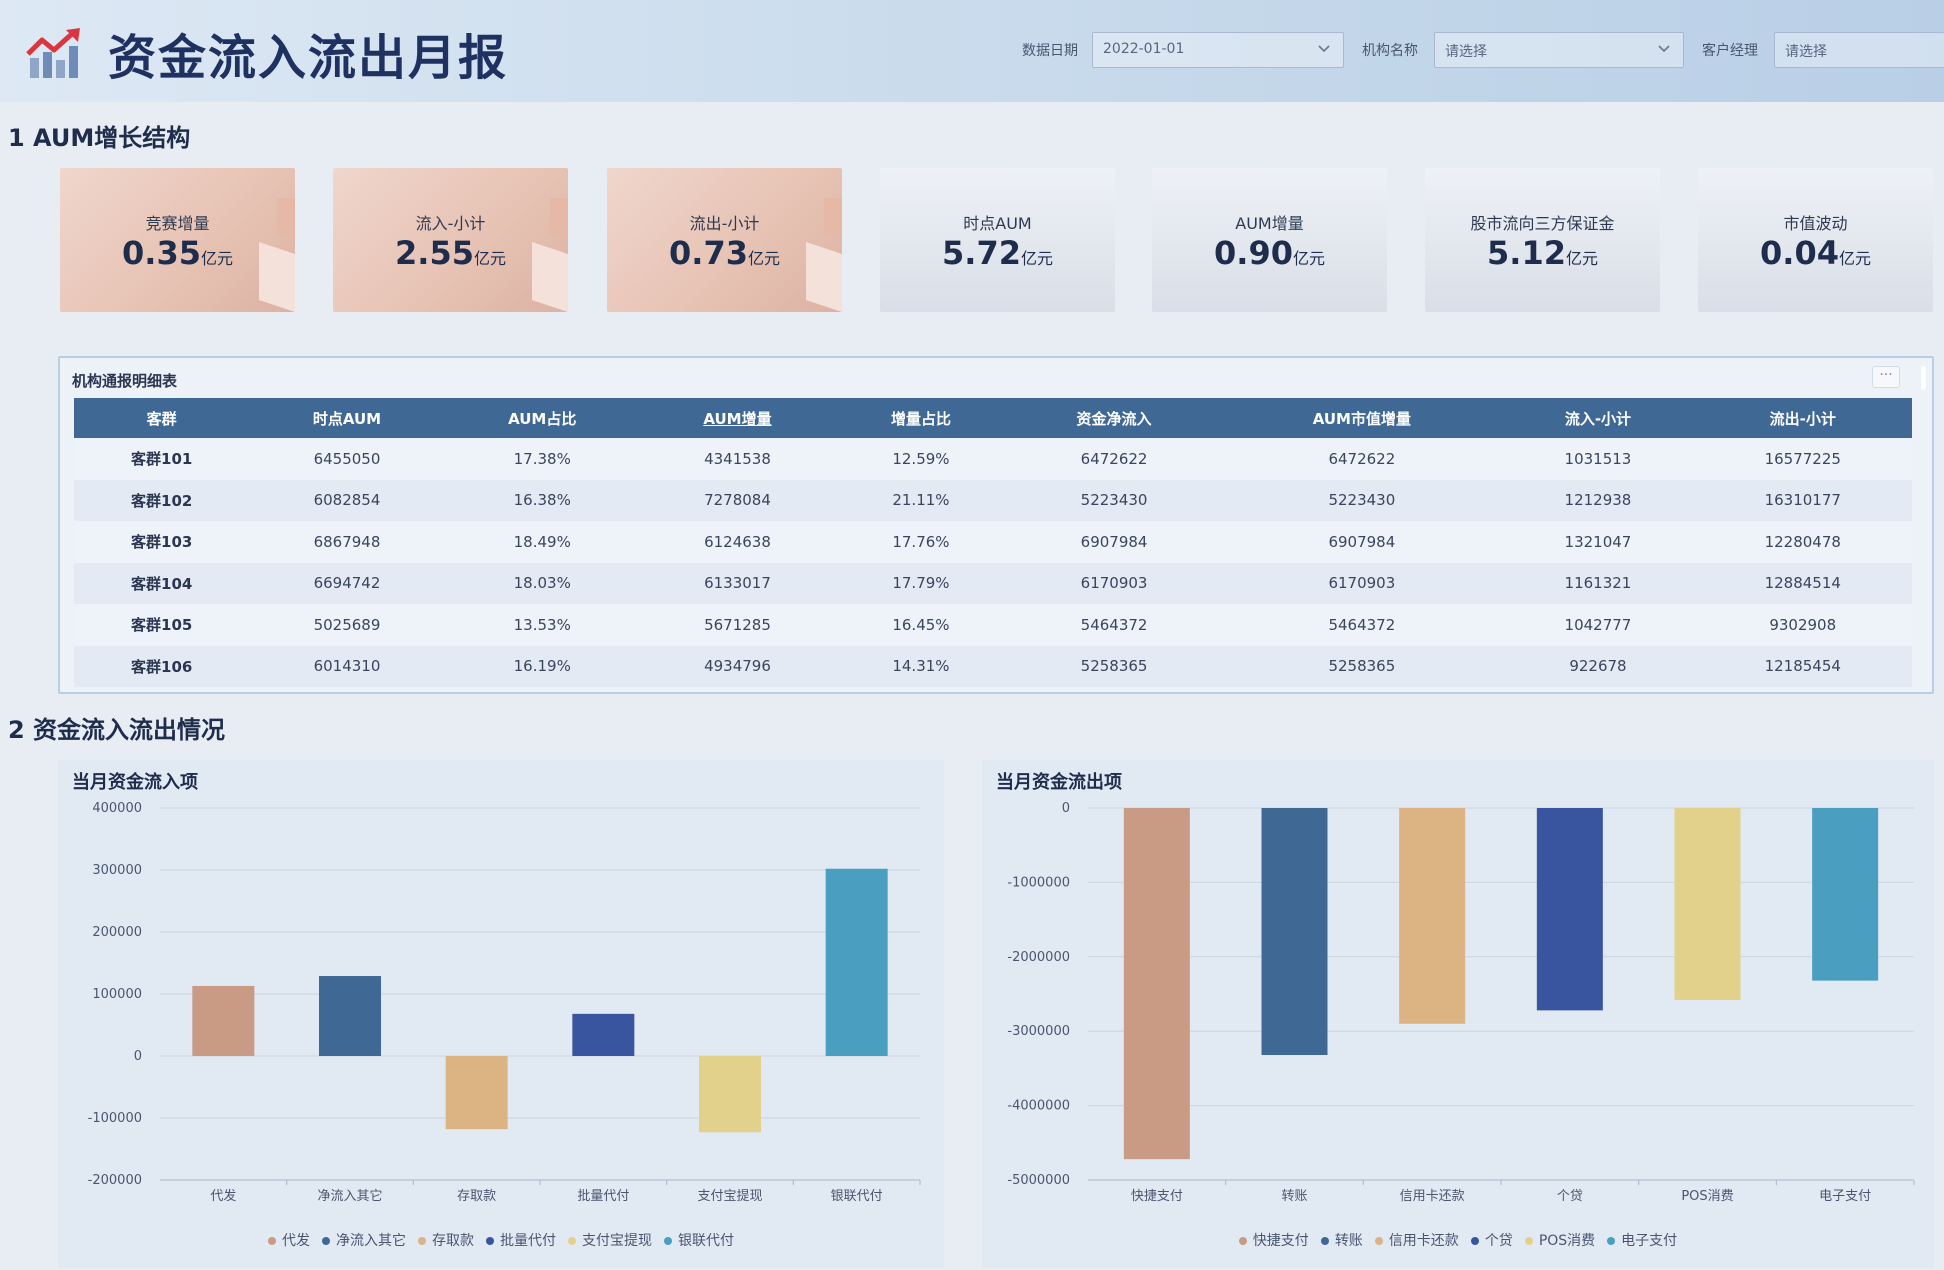 The image size is (1944, 1270). What do you see at coordinates (162, 459) in the screenshot?
I see `table-cell: 客群101` at bounding box center [162, 459].